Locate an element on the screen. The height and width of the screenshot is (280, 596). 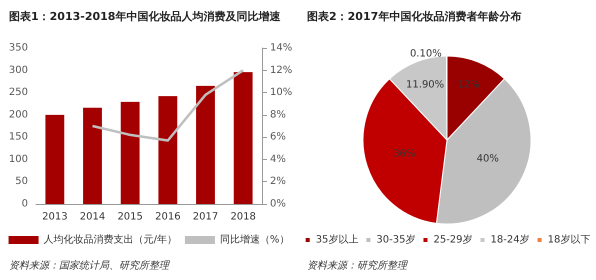
data-label: 11.90% is located at coordinates (425, 85).